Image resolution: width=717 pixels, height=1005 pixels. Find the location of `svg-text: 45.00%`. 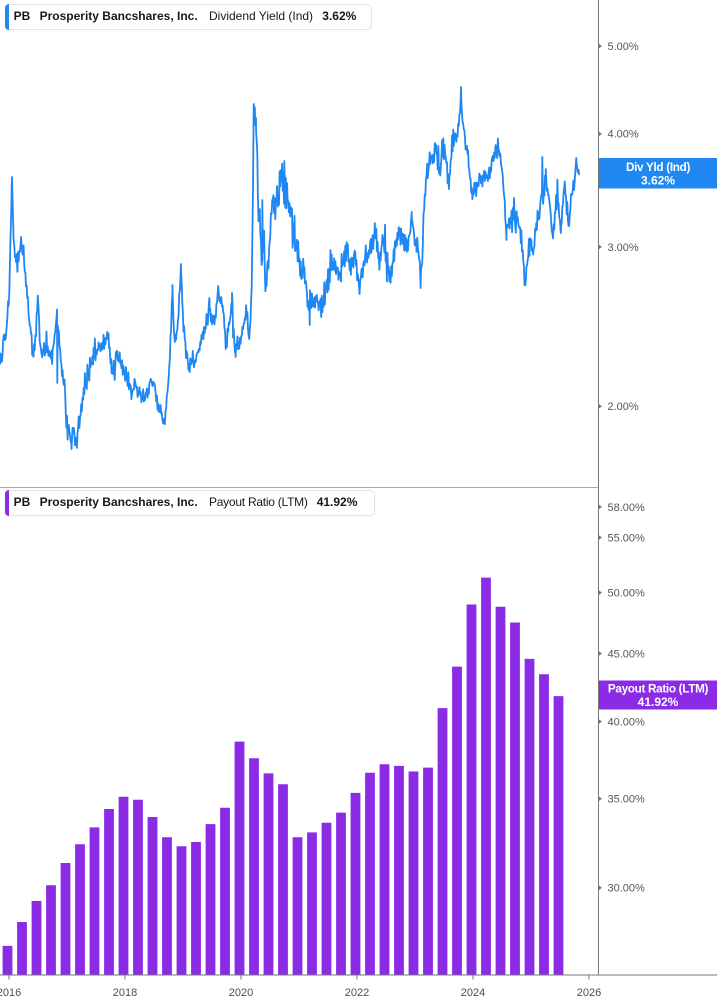

svg-text: 45.00% is located at coordinates (627, 654).